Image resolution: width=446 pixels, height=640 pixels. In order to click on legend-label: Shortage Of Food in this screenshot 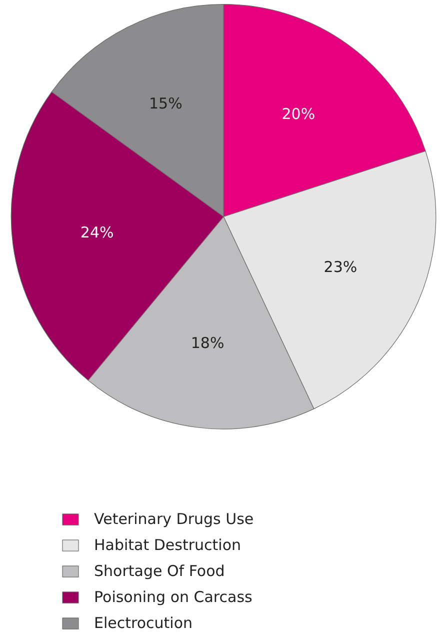, I will do `click(159, 571)`.